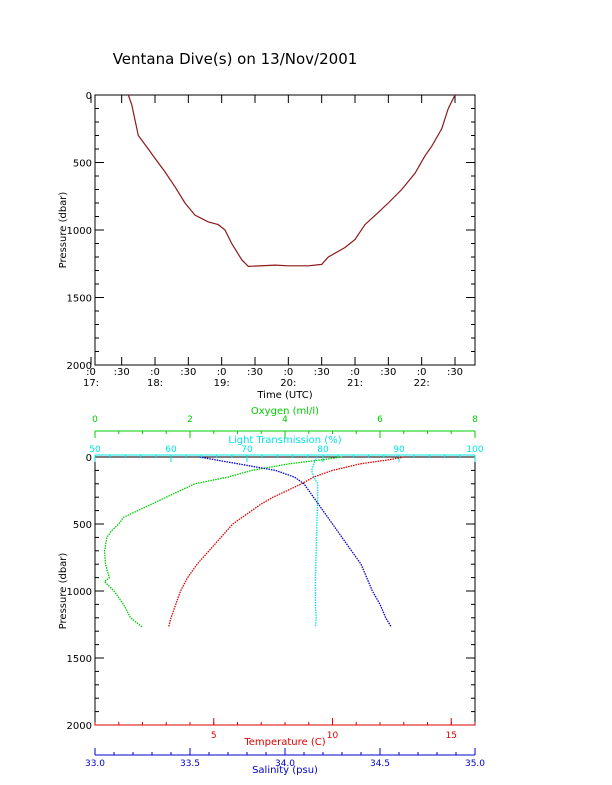  I want to click on oxygen-tick-label: 8, so click(475, 420).